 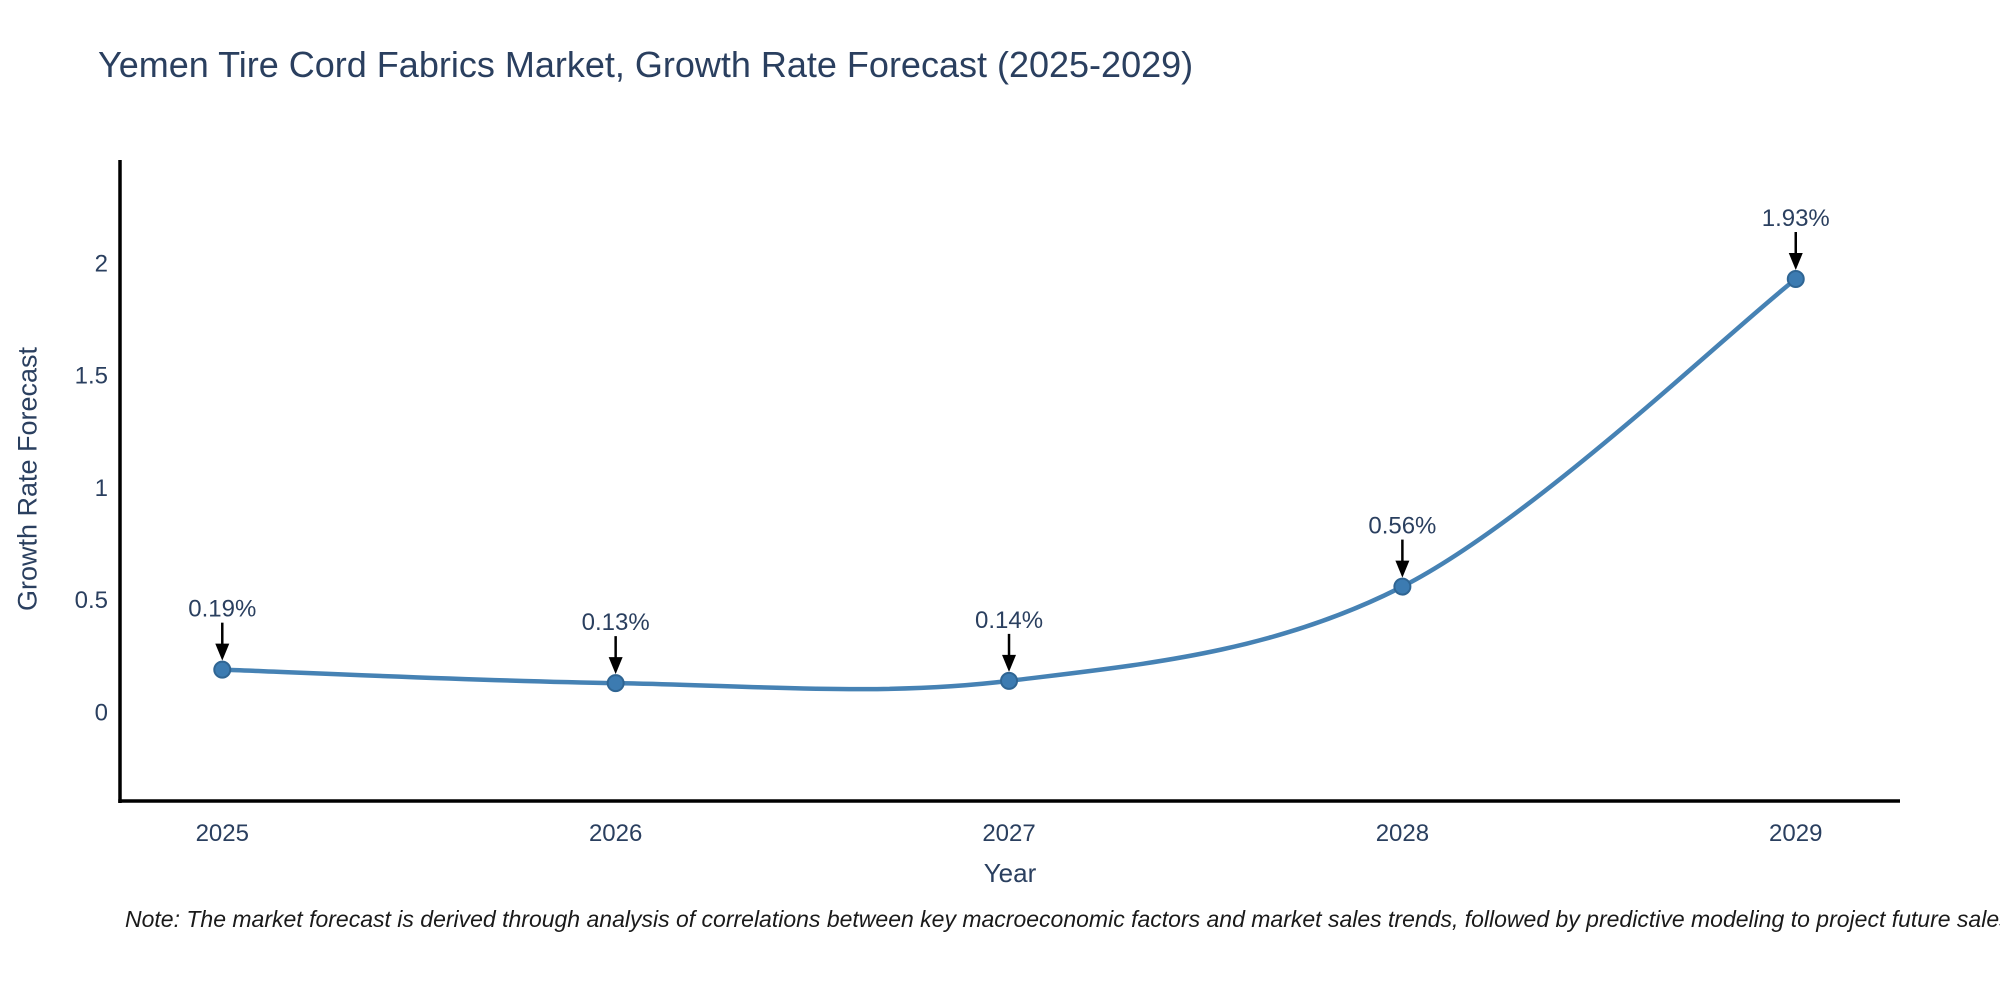 What do you see at coordinates (1402, 833) in the screenshot?
I see `x-tick-label: 2028` at bounding box center [1402, 833].